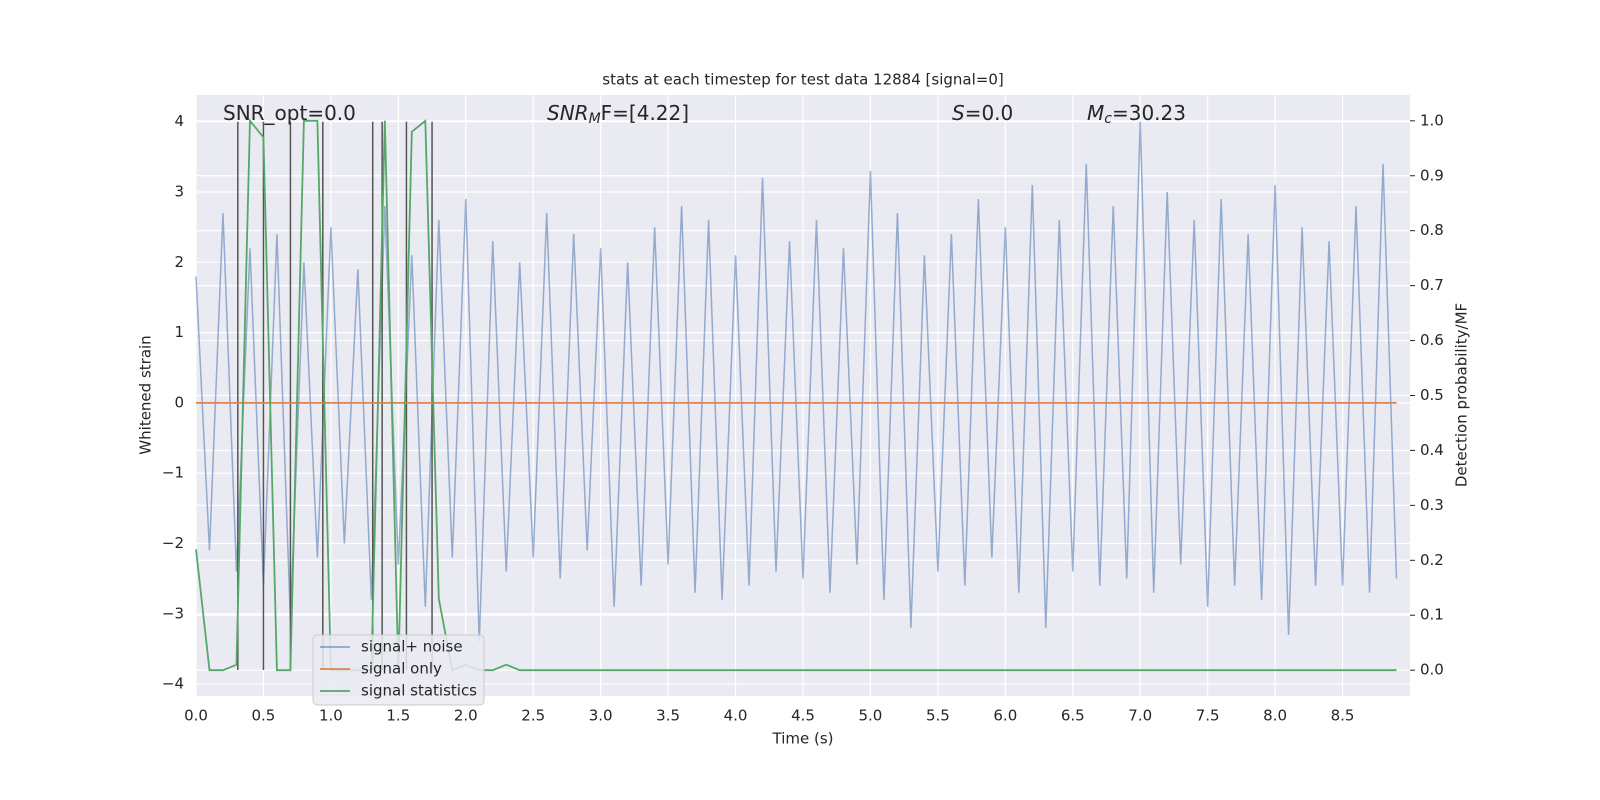  I want to click on annotation-sub: c, so click(1108, 119).